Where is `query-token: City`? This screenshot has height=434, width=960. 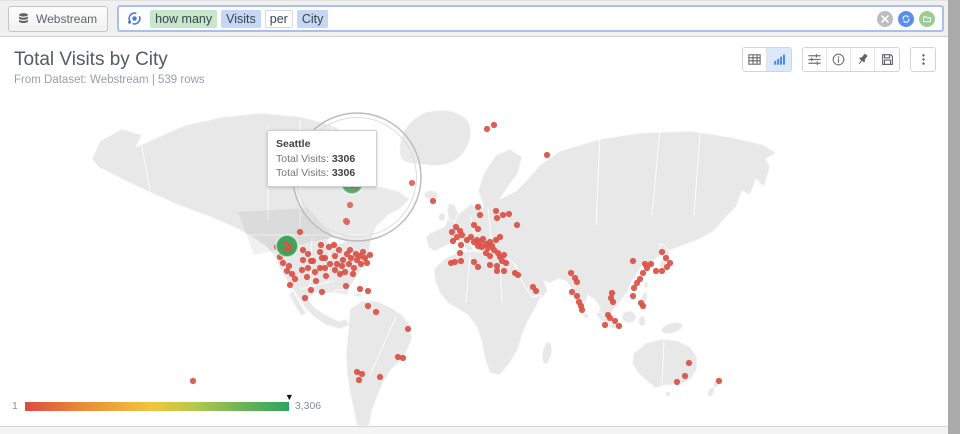
query-token: City is located at coordinates (312, 18).